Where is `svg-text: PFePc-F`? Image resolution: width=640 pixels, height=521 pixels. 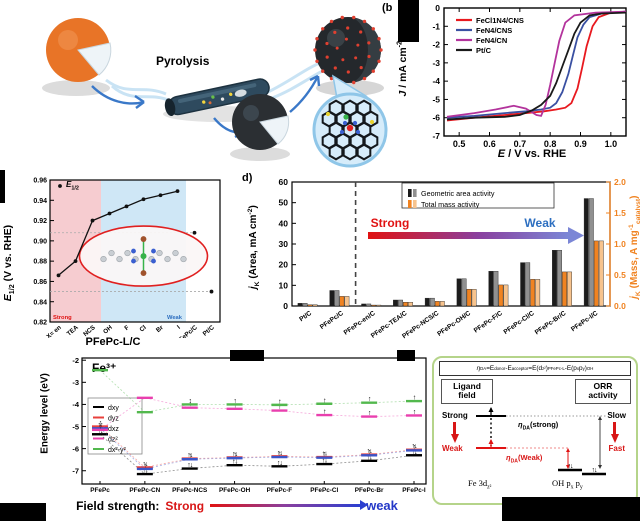 svg-text: PFePc-F is located at coordinates (280, 490).